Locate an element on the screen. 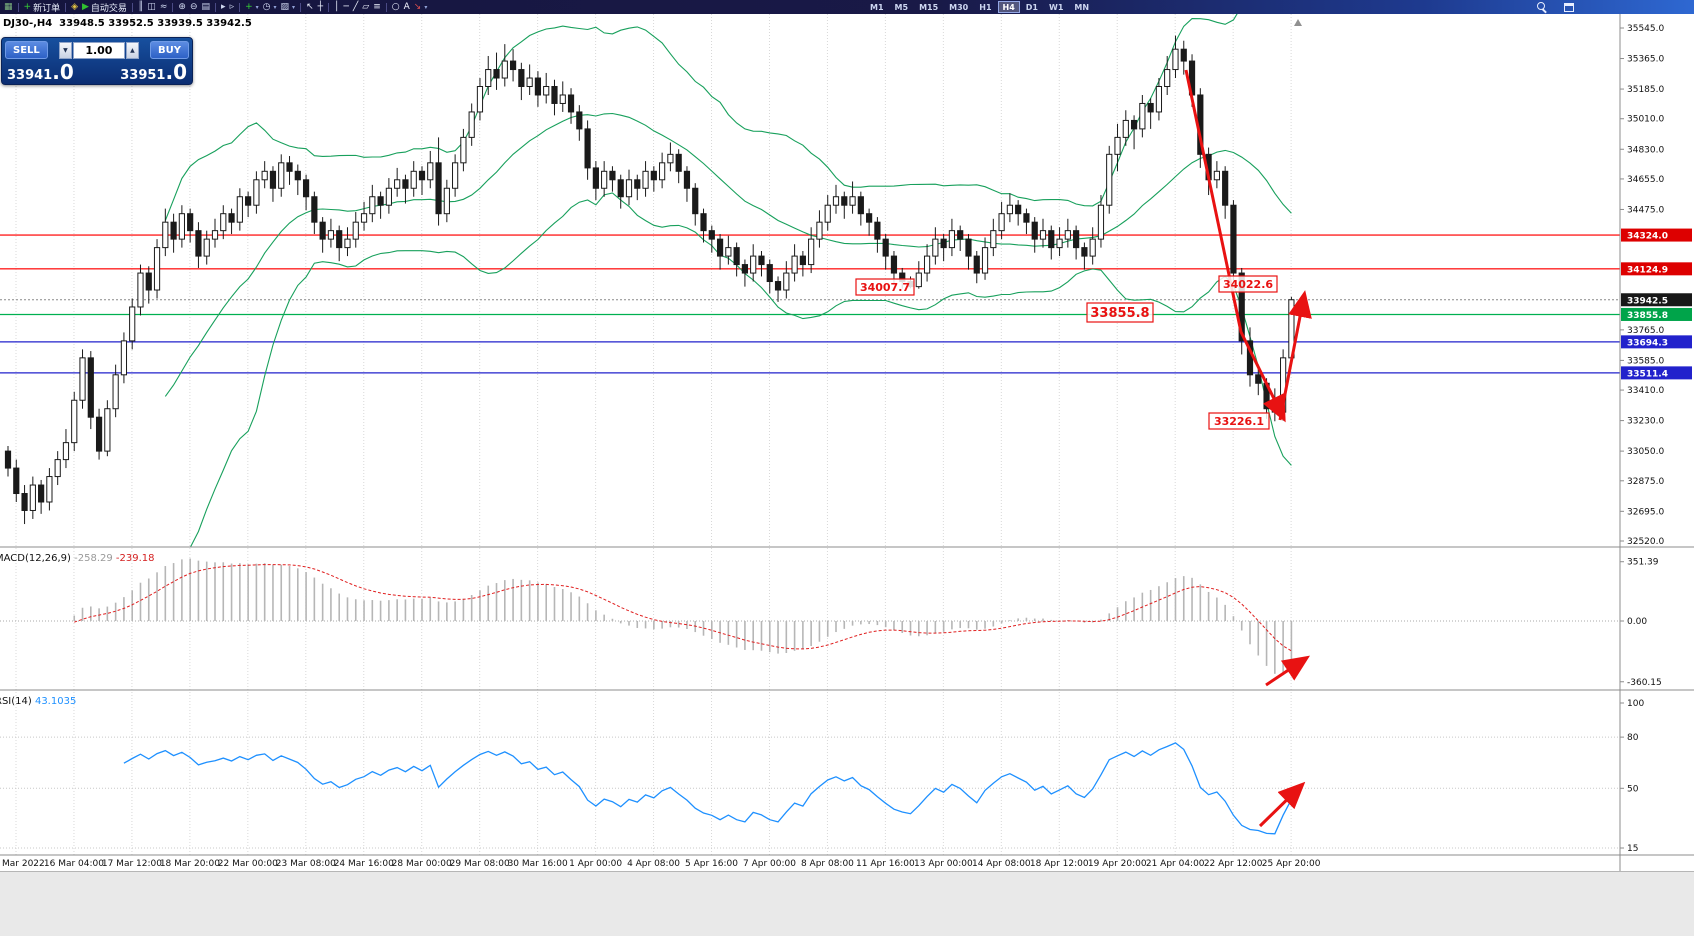 Image resolution: width=1694 pixels, height=936 pixels. arrow-tool-icon: ↘ ▾ is located at coordinates (421, 7).